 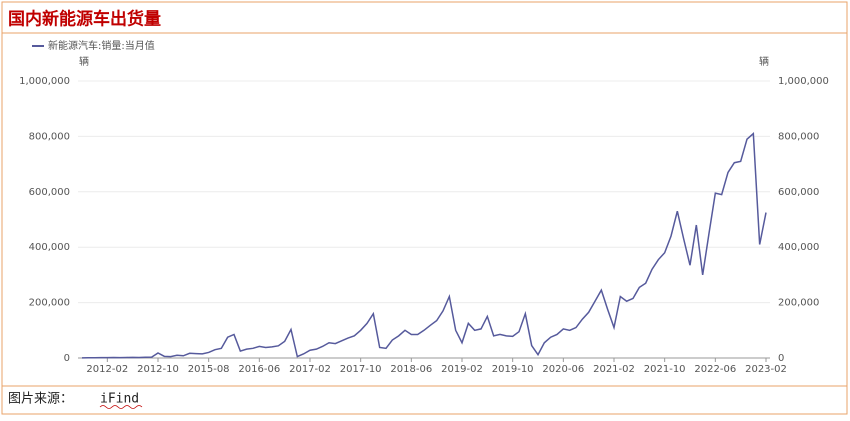 What do you see at coordinates (209, 369) in the screenshot?
I see `x-tick-label: 2015-08` at bounding box center [209, 369].